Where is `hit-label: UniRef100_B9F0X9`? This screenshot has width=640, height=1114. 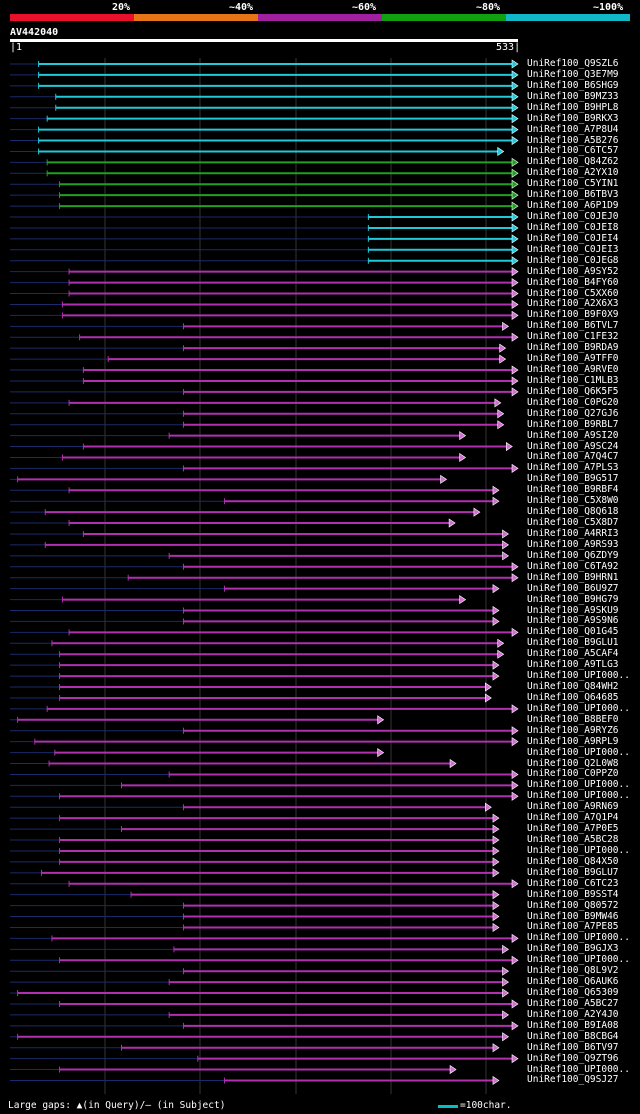
hit-label: UniRef100_B9F0X9 is located at coordinates (573, 315).